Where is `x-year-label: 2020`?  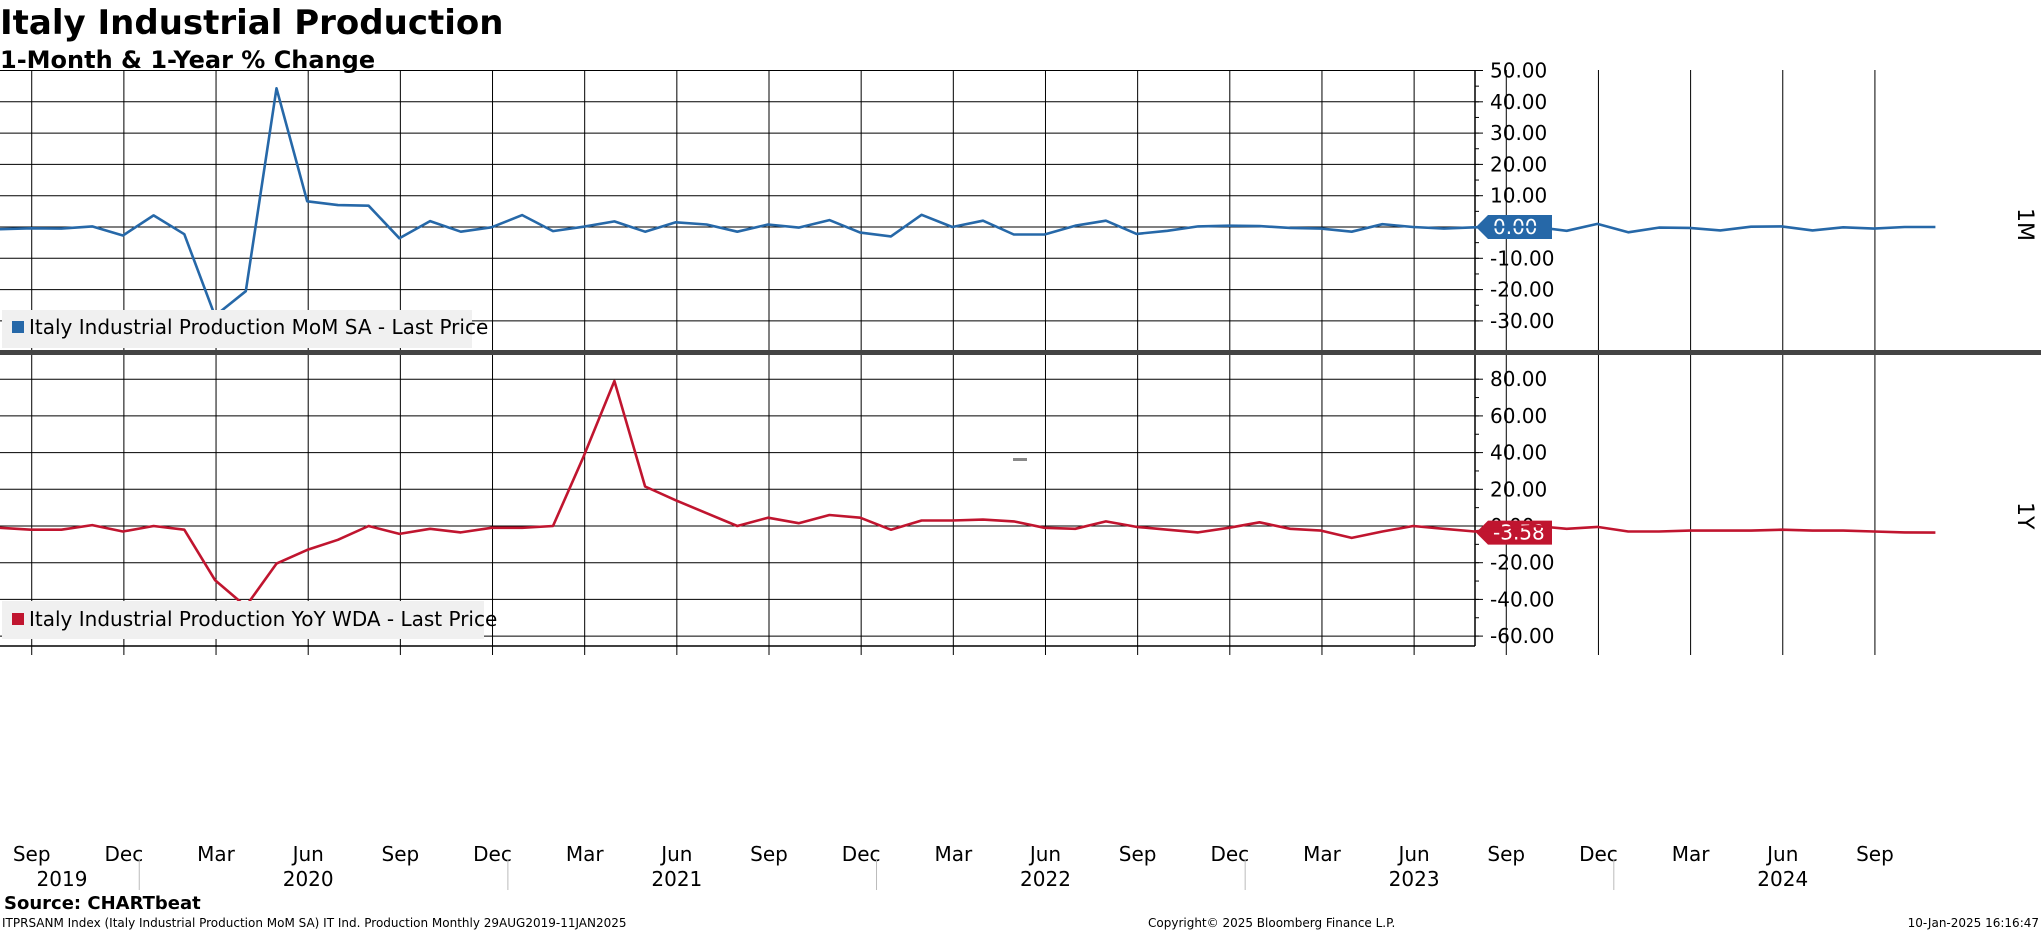
x-year-label: 2020 is located at coordinates (308, 879).